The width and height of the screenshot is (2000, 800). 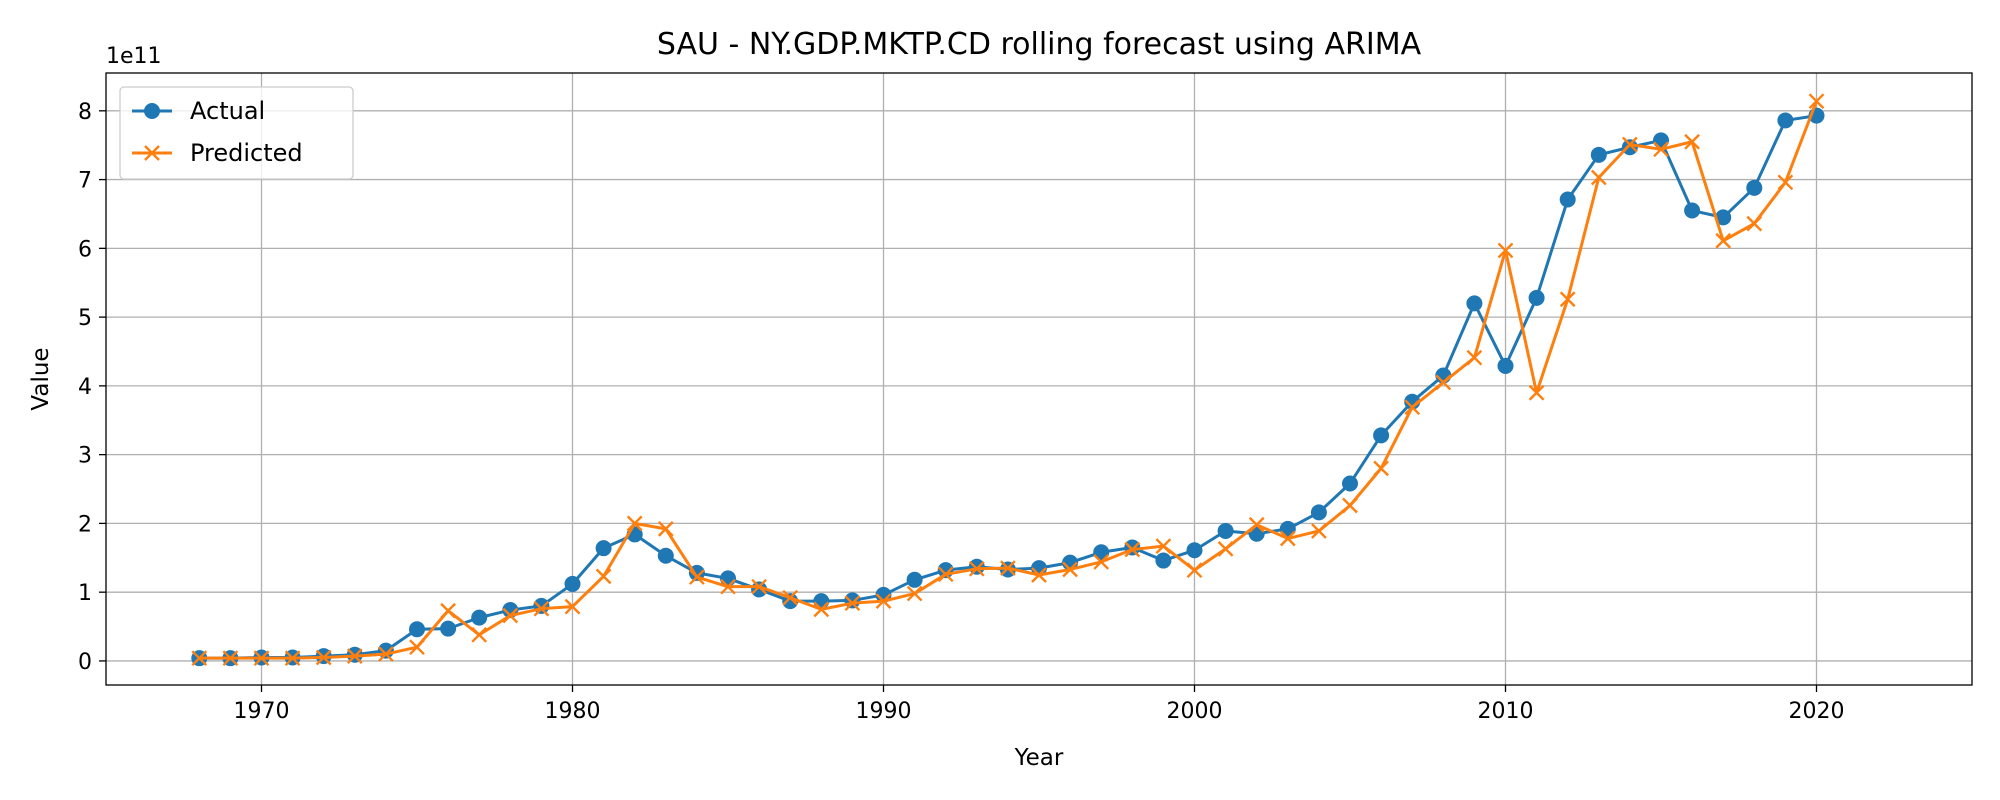 What do you see at coordinates (41, 378) in the screenshot?
I see `y-axis-title: Value` at bounding box center [41, 378].